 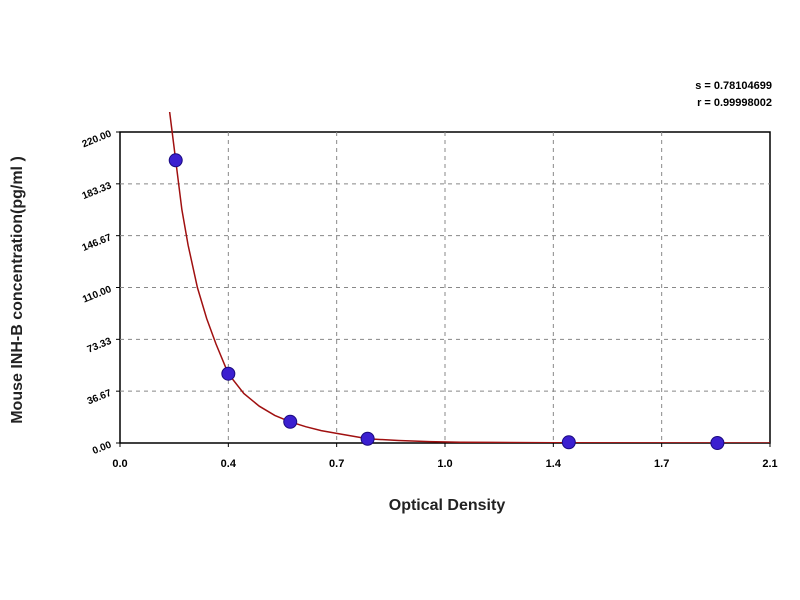 I want to click on y-tick-label: 73.33, so click(x=100, y=346).